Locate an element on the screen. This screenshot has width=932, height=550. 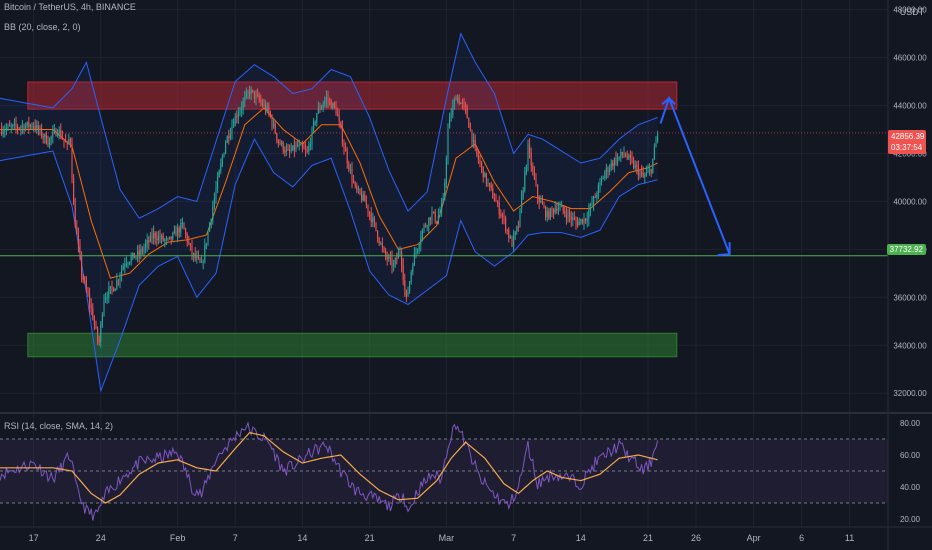
rsi-tick-label: 20.00 is located at coordinates (910, 519).